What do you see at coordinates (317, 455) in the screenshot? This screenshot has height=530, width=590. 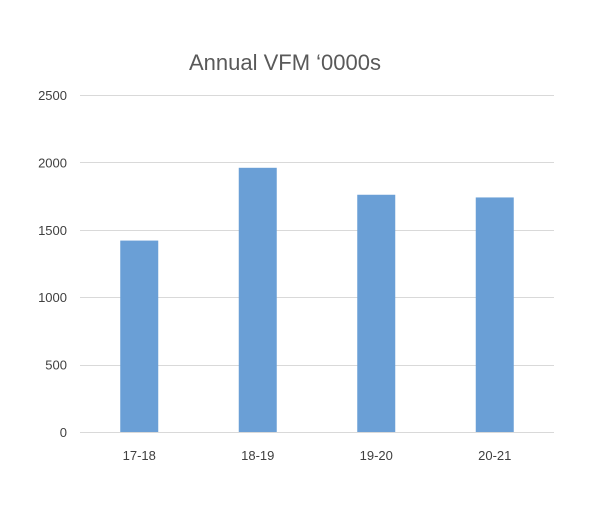 I see `x-axis-tick-labels: 17-18 18-19 19-20 20-21` at bounding box center [317, 455].